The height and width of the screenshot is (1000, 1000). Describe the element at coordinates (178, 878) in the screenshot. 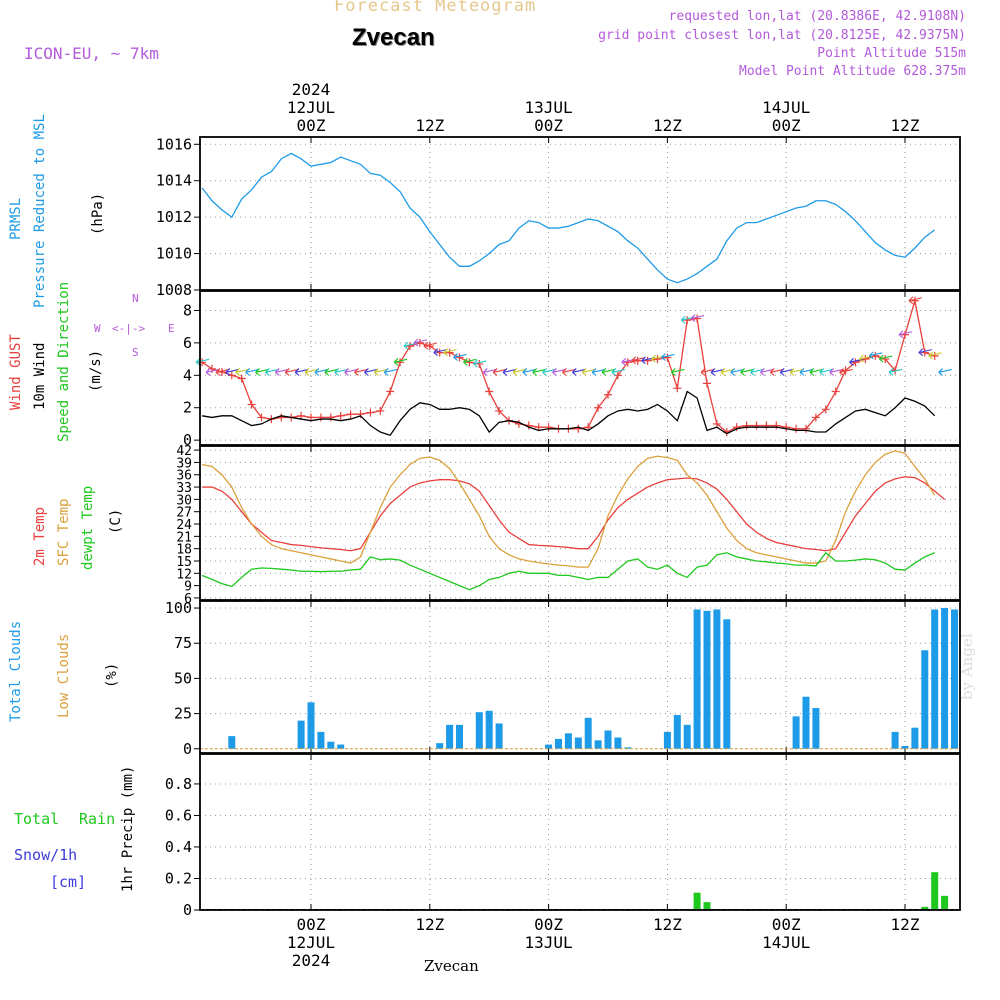

I see `ytick-label: 0.2` at that location.